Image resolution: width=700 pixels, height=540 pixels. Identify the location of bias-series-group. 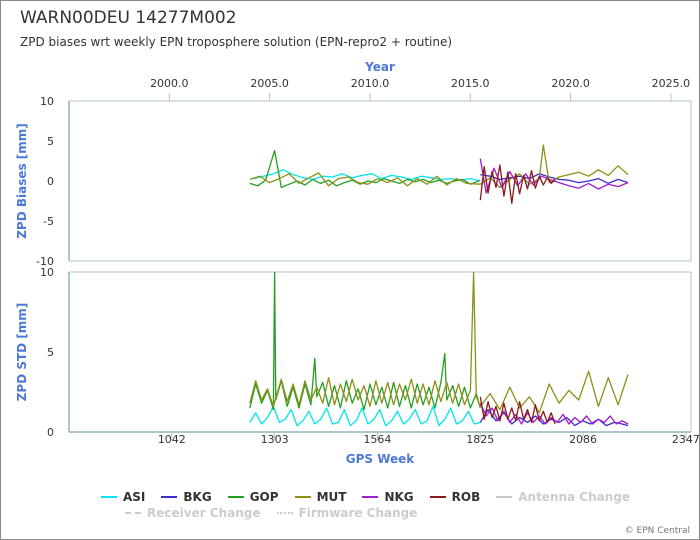
(439, 174).